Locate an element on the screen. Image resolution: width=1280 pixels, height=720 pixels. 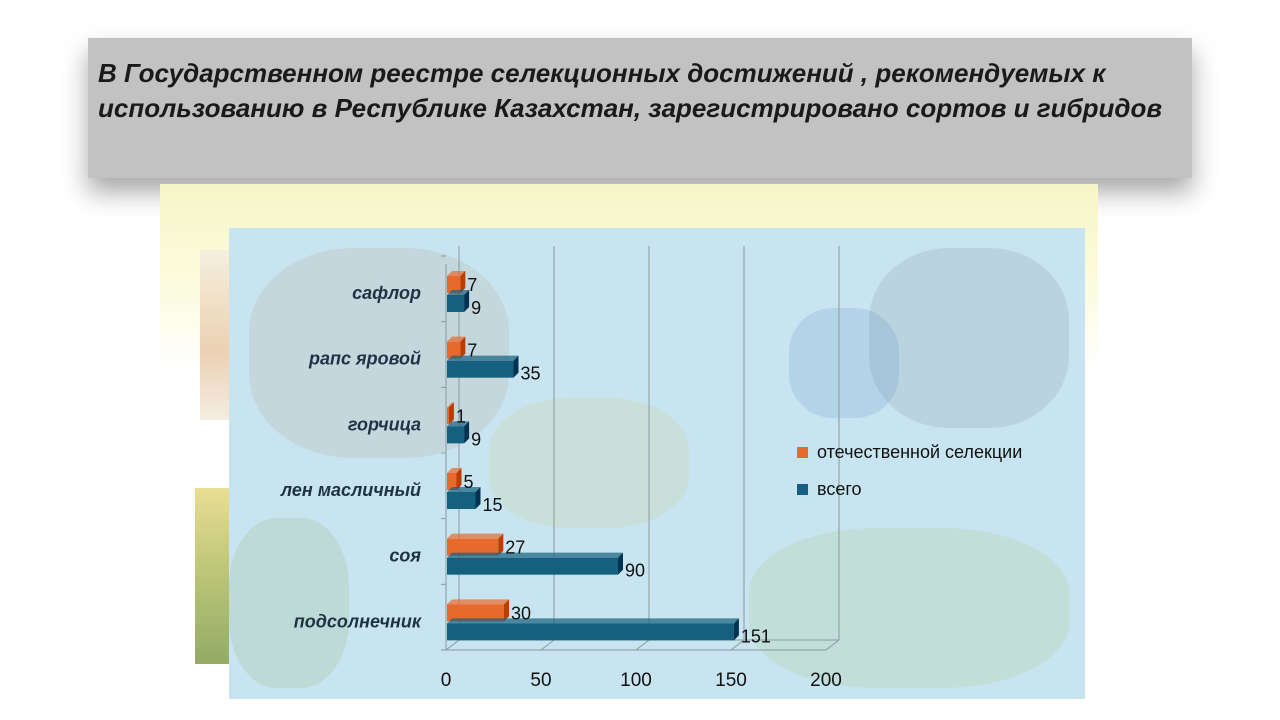
legend: отечественной селекции всего is located at coordinates (909, 471).